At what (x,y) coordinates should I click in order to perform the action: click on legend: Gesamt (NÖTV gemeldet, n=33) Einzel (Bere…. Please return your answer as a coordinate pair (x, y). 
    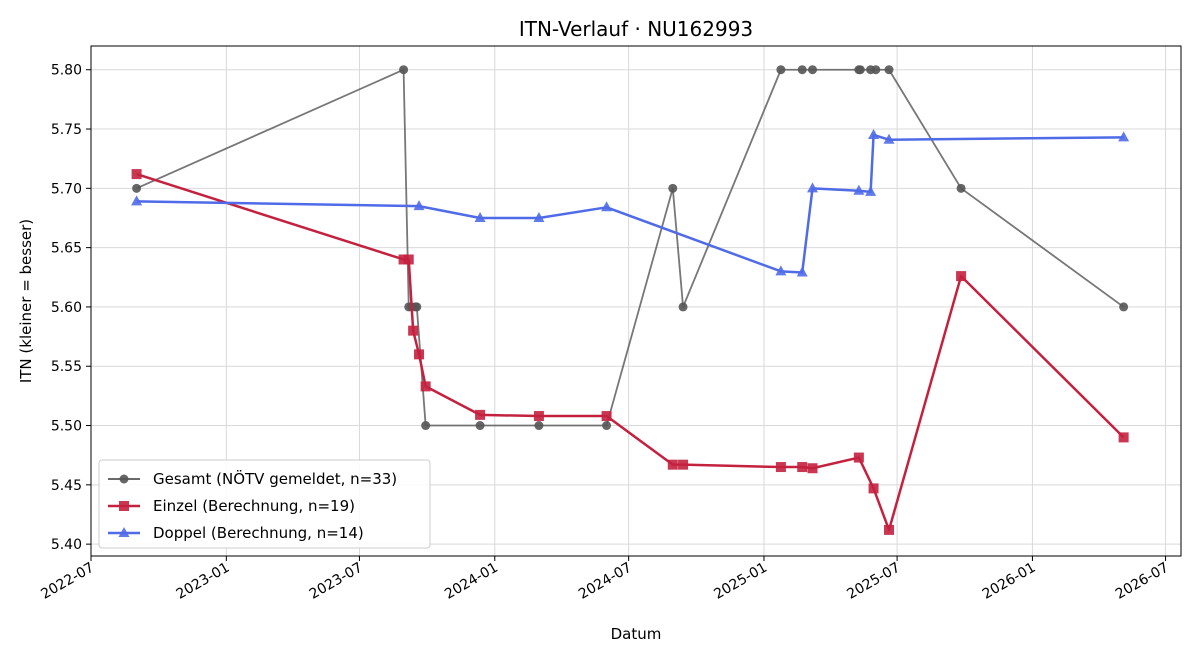
    Looking at the image, I should click on (264, 504).